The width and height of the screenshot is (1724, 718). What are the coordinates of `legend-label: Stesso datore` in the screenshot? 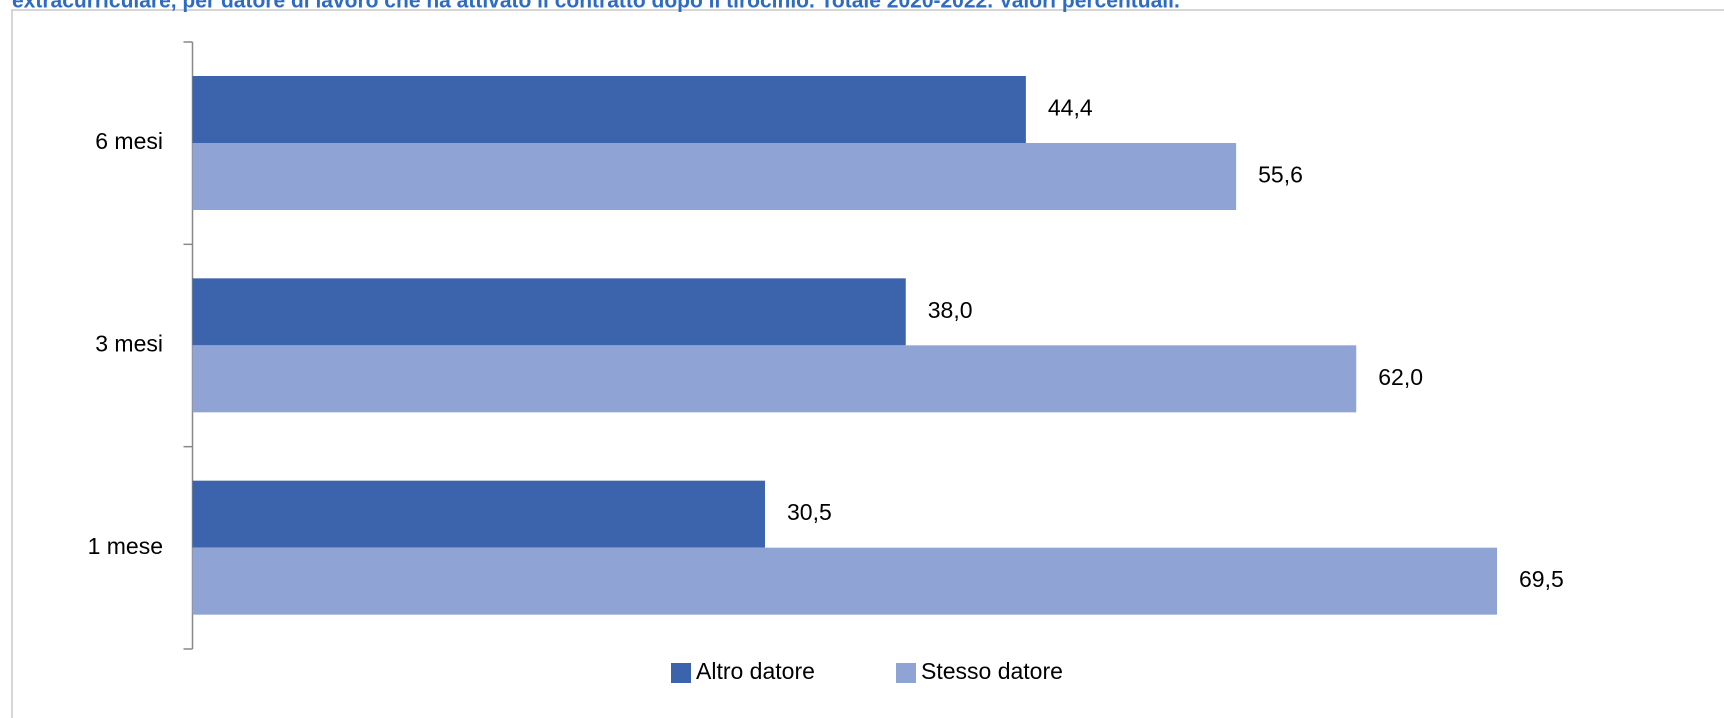 It's located at (992, 671).